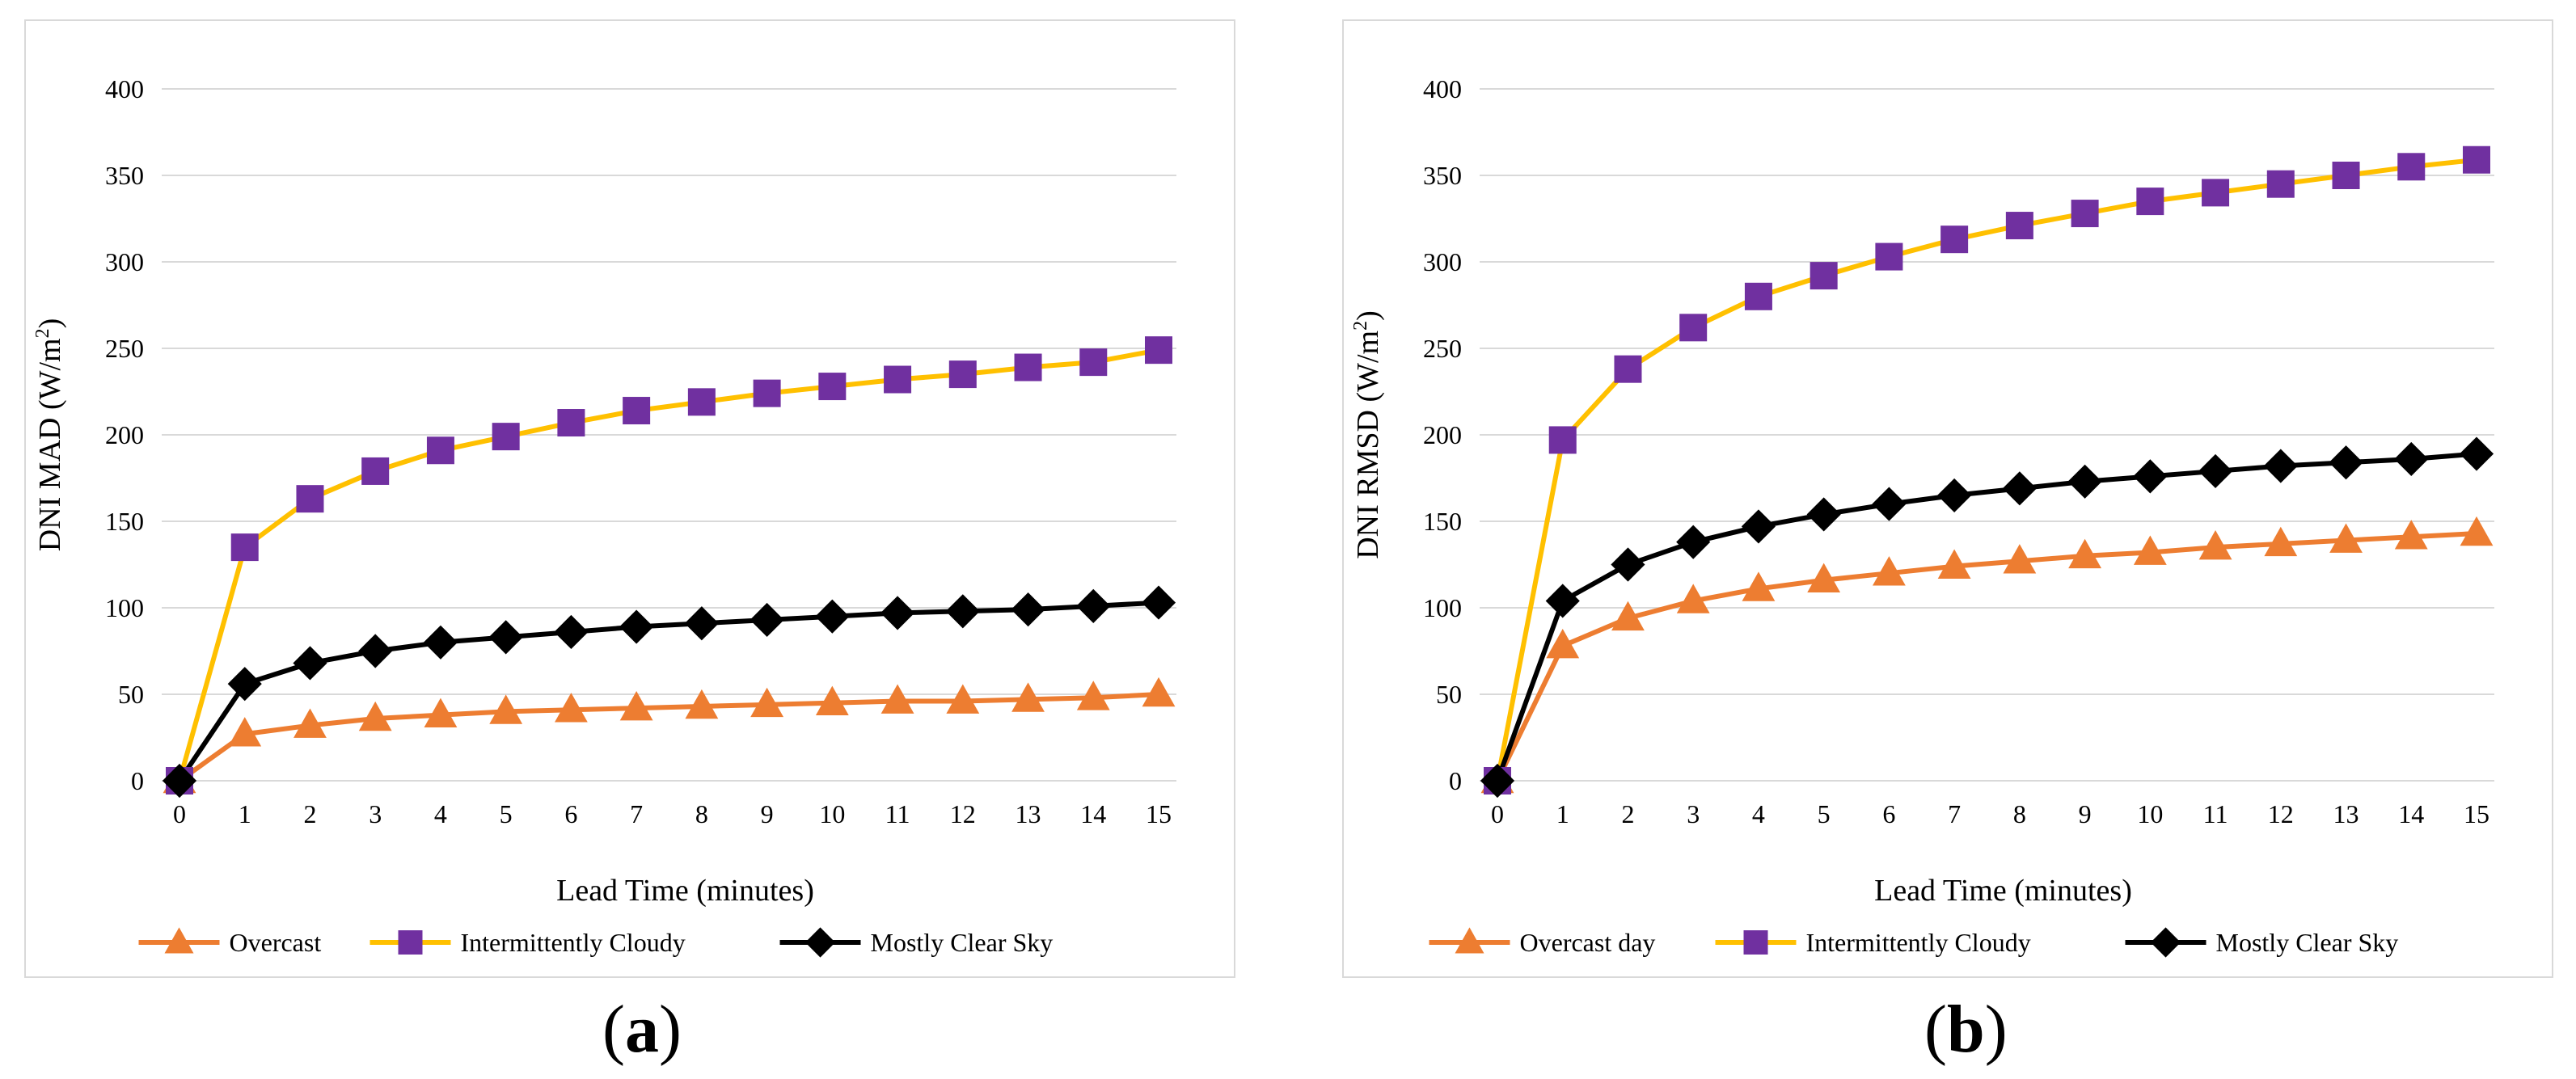 Image resolution: width=2576 pixels, height=1079 pixels. What do you see at coordinates (1442, 261) in the screenshot?
I see `chart-b-ytick-label: 300` at bounding box center [1442, 261].